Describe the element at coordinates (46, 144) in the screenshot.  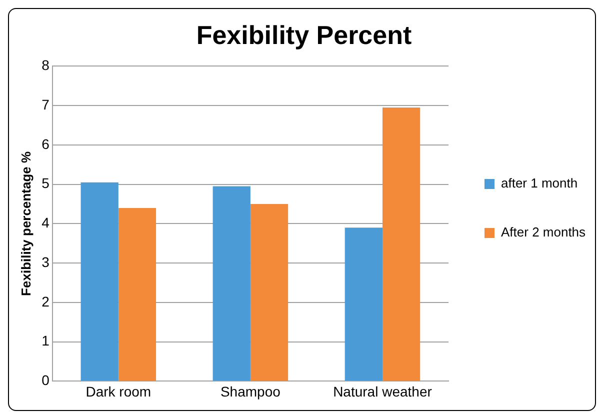
I see `y-tick-label: 6` at that location.